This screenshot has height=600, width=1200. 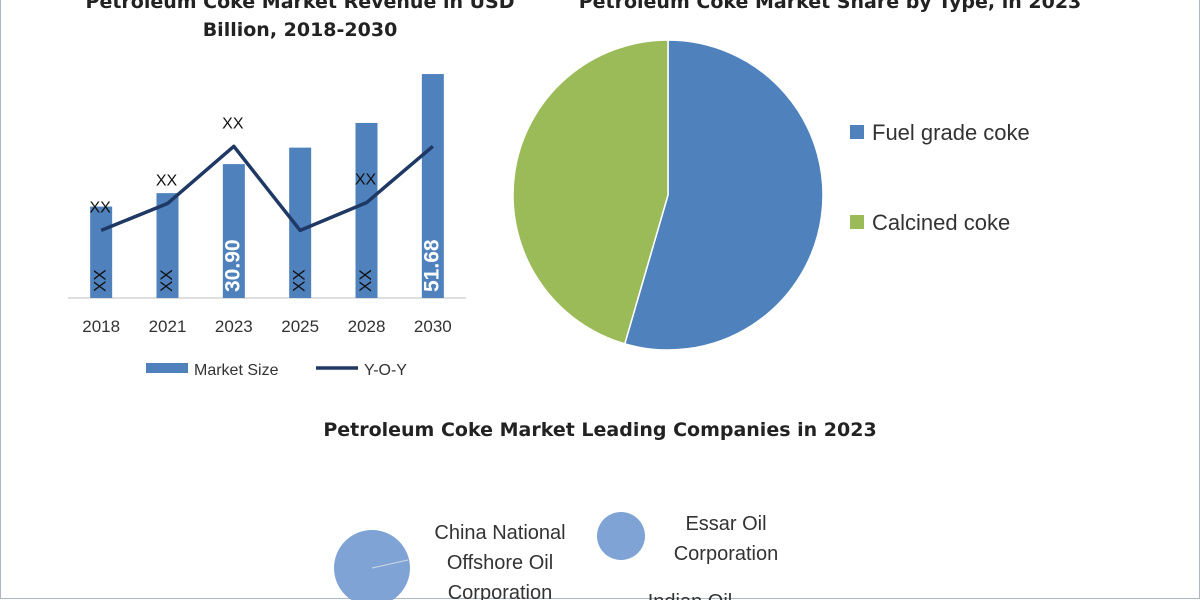 I want to click on yoy-label-2023: XX, so click(x=233, y=123).